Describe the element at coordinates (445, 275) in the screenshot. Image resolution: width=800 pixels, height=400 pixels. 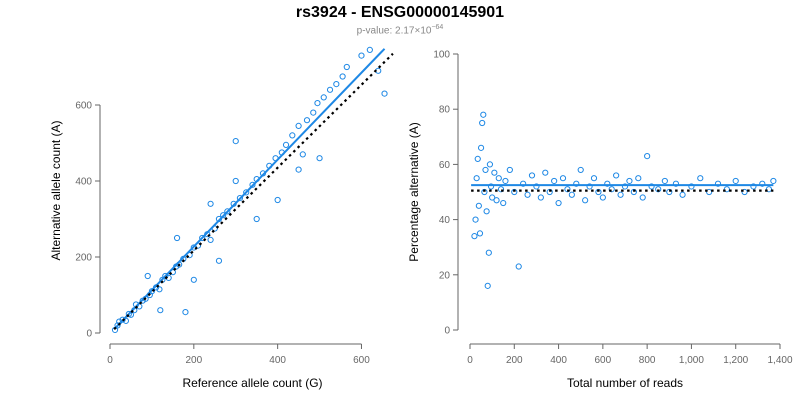
I see `y-tick-label: 20` at that location.